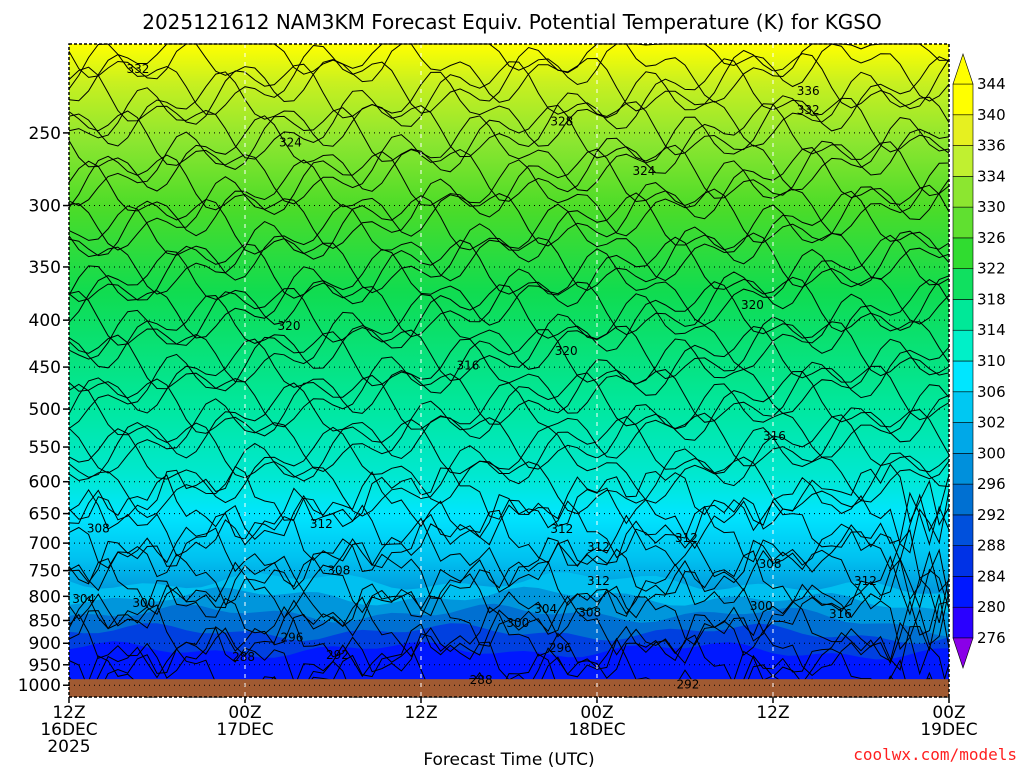 The height and width of the screenshot is (768, 1024). What do you see at coordinates (244, 730) in the screenshot?
I see `x-tick-label: 17DEC` at bounding box center [244, 730].